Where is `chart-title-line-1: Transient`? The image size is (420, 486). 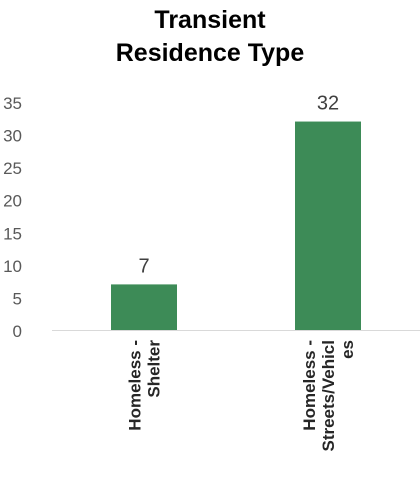
chart-title-line-1: Transient is located at coordinates (210, 20).